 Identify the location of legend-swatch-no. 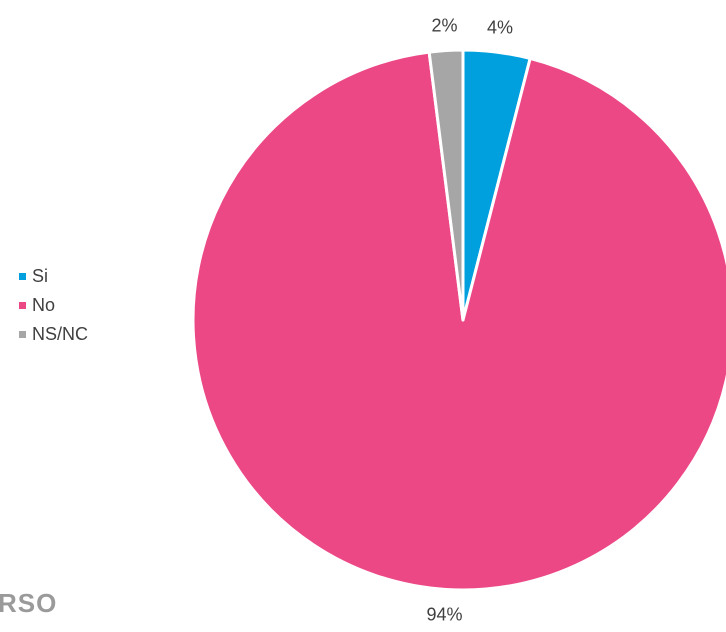
(22, 305).